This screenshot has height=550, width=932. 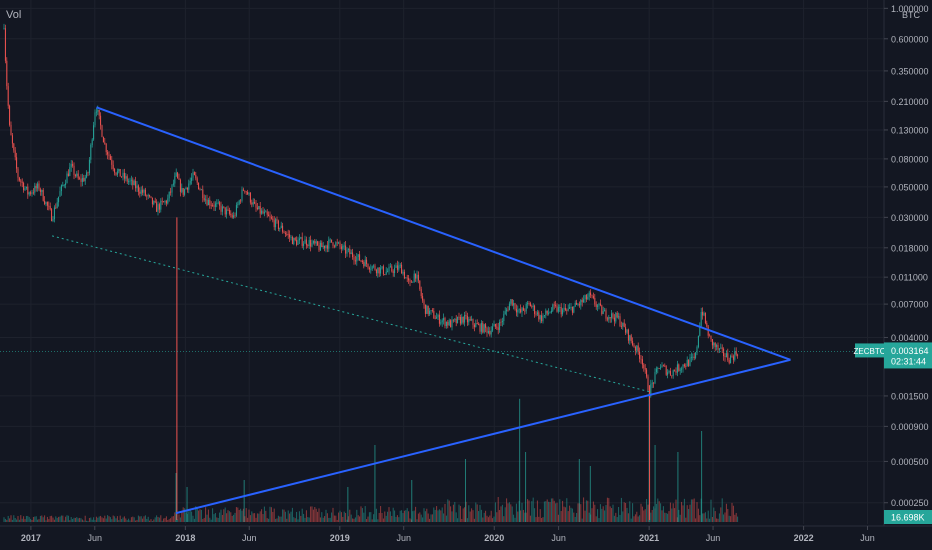 I want to click on time-scale-panel, so click(x=466, y=538).